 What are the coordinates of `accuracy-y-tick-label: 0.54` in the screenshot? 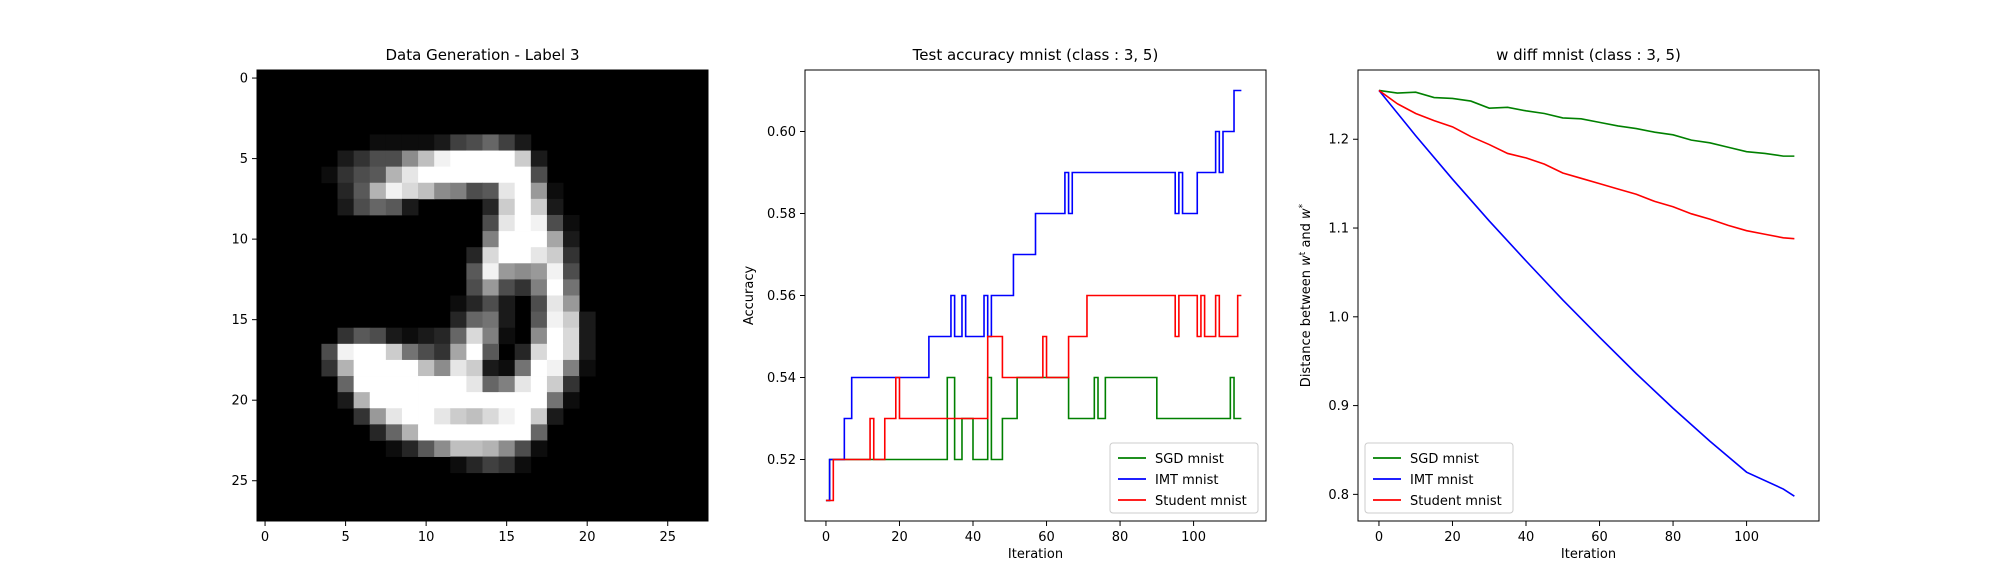 It's located at (781, 378).